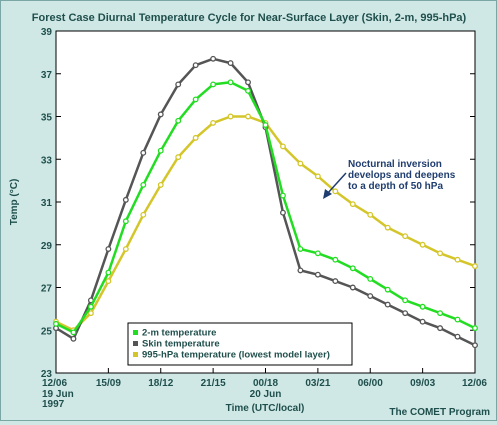  I want to click on y-tick-label-35: 35, so click(47, 118).